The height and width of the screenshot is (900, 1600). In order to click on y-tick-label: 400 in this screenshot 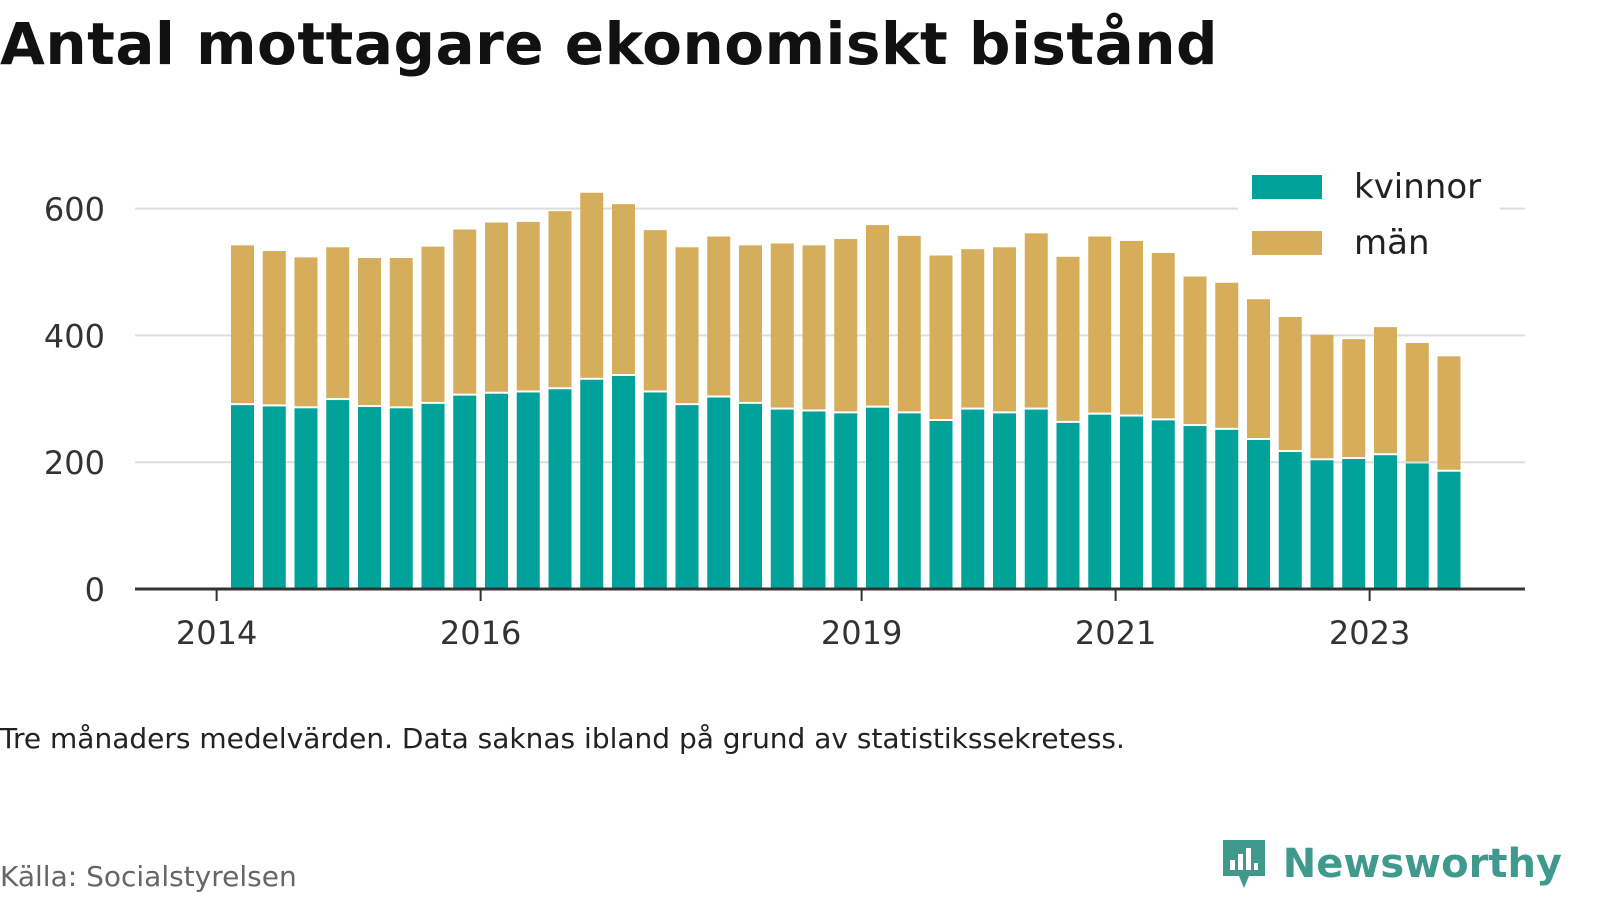, I will do `click(74, 336)`.